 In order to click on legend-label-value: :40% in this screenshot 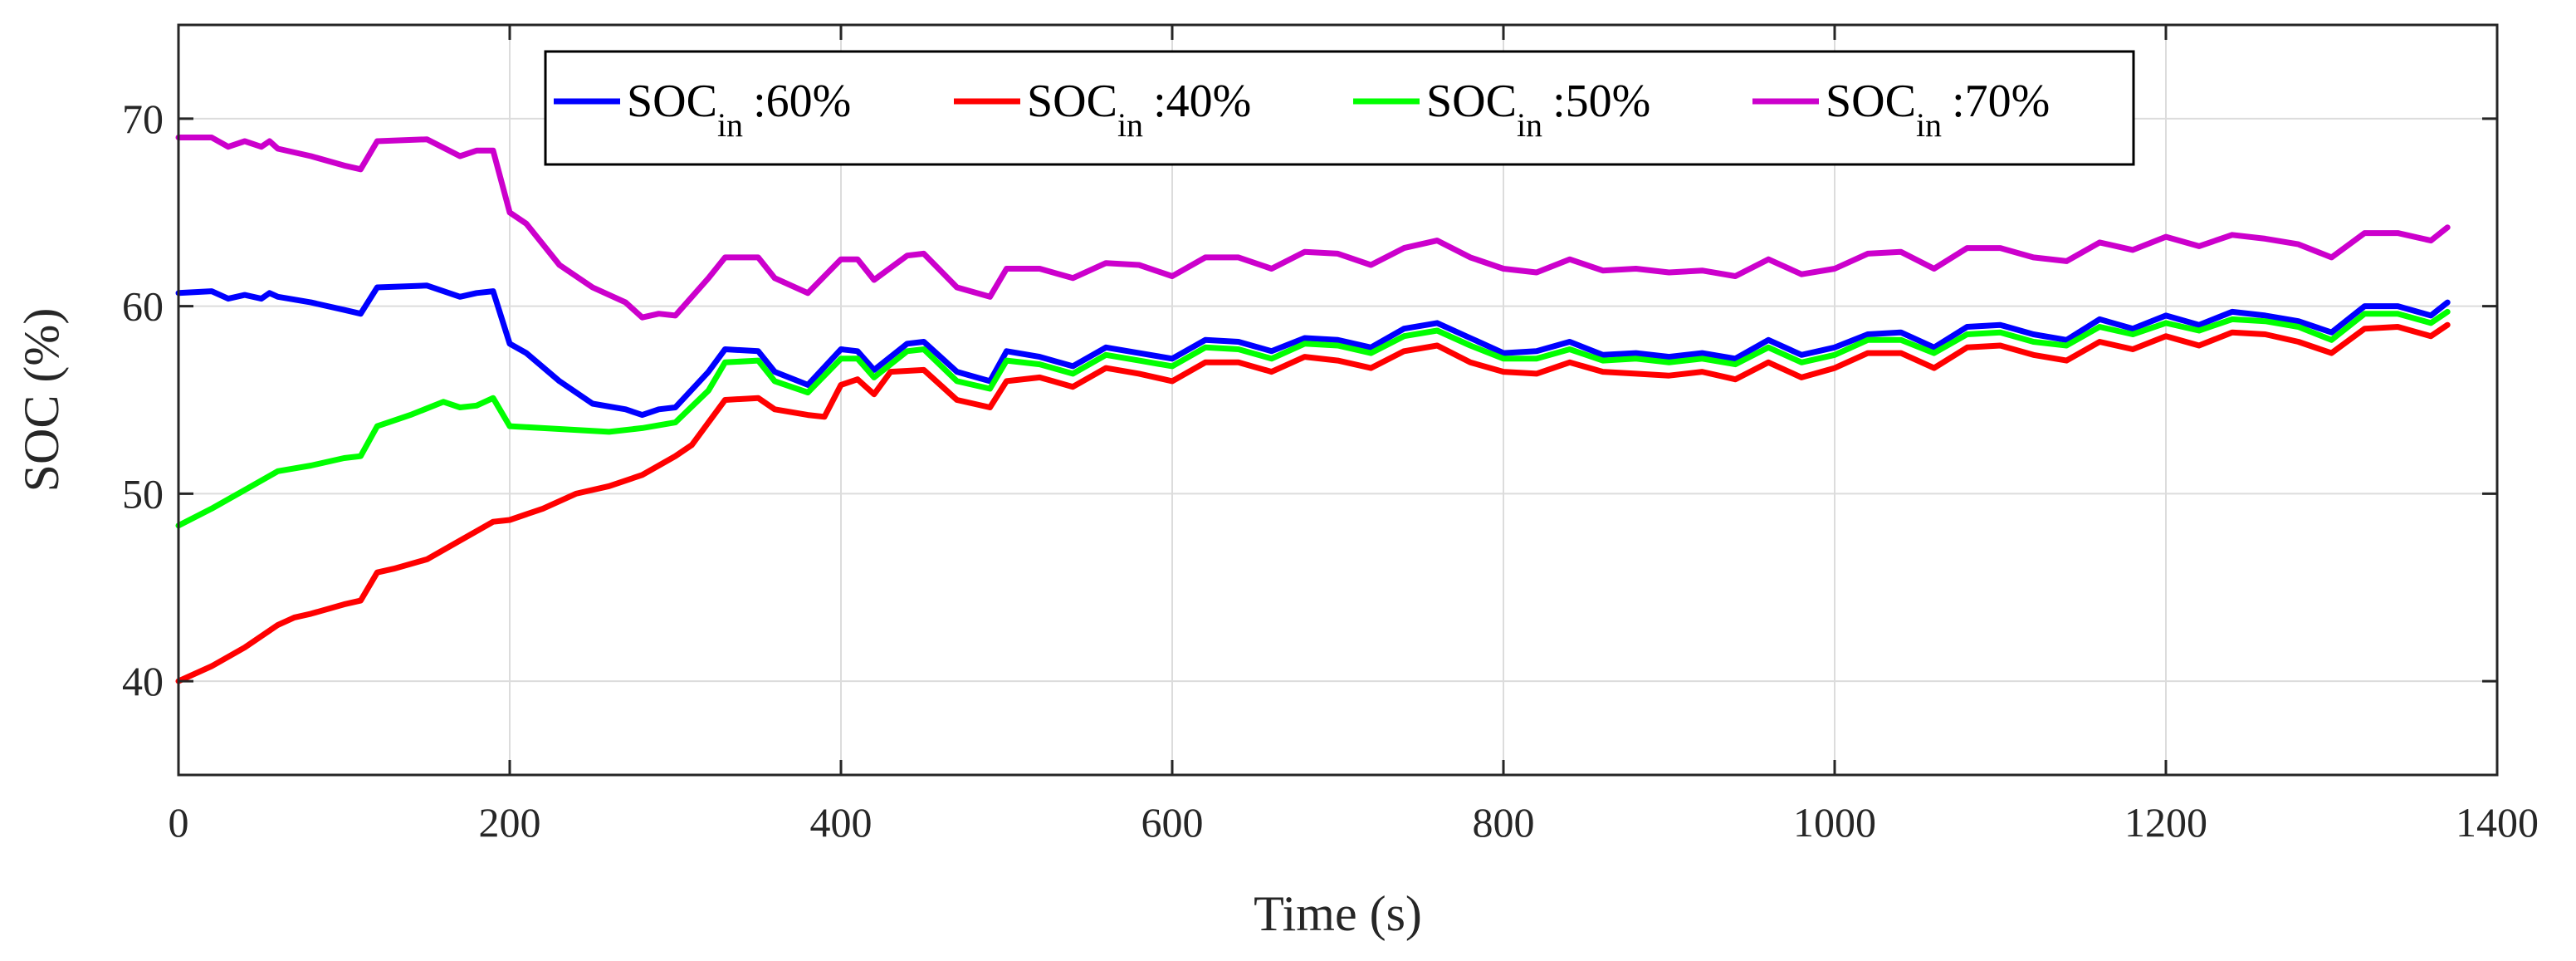, I will do `click(1202, 101)`.